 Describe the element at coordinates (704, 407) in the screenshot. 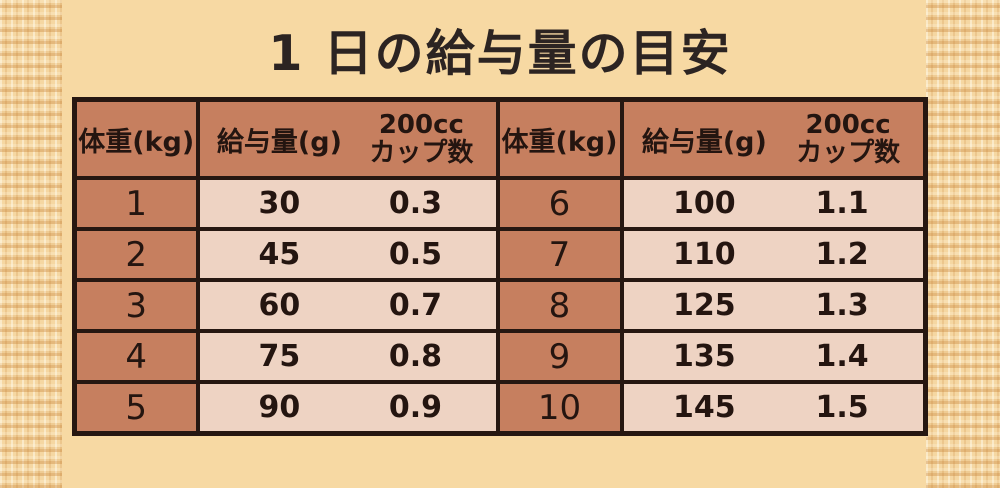

I see `amount-value: 145` at that location.